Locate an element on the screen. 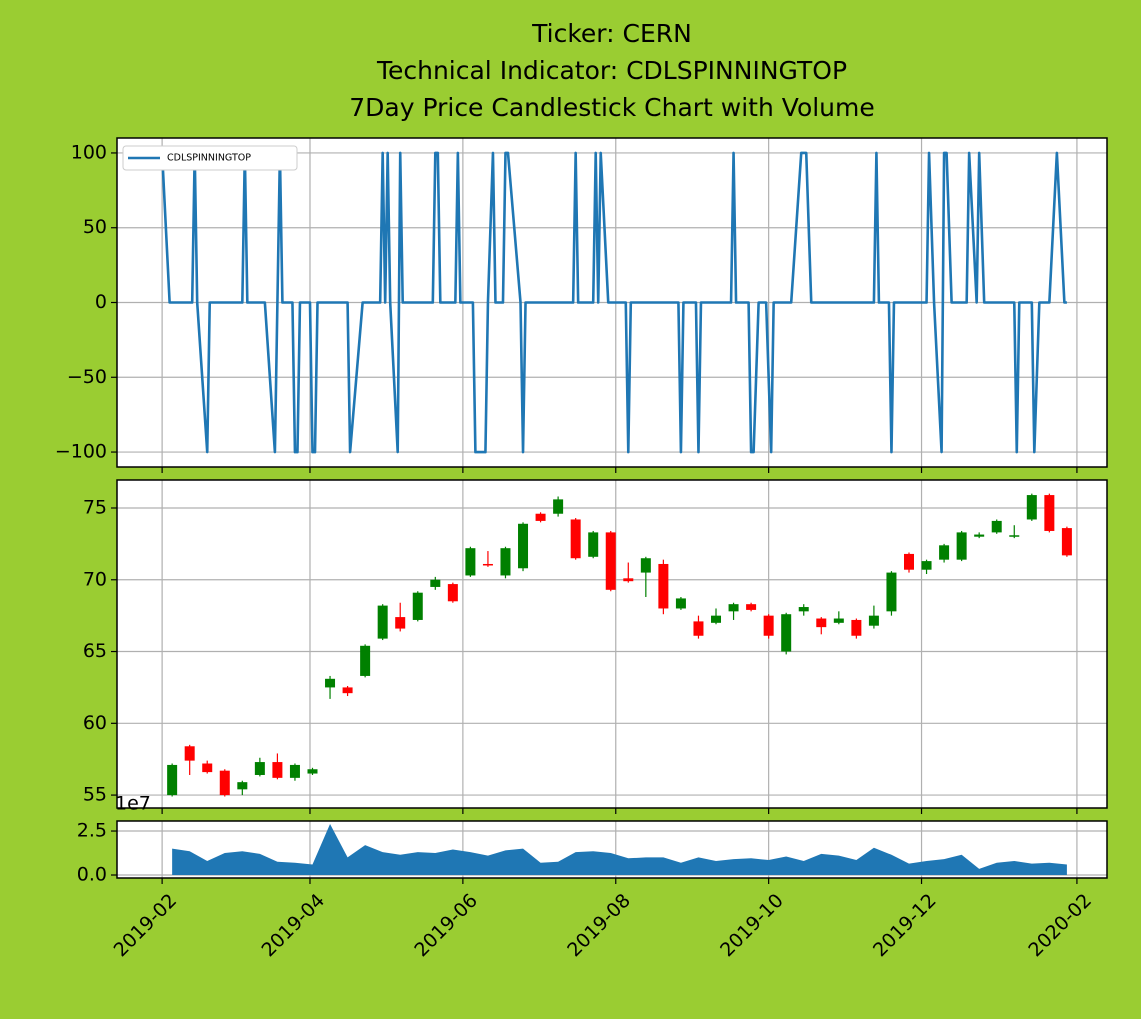 This screenshot has height=1019, width=1141. y-tick-label: 55 is located at coordinates (95, 795).